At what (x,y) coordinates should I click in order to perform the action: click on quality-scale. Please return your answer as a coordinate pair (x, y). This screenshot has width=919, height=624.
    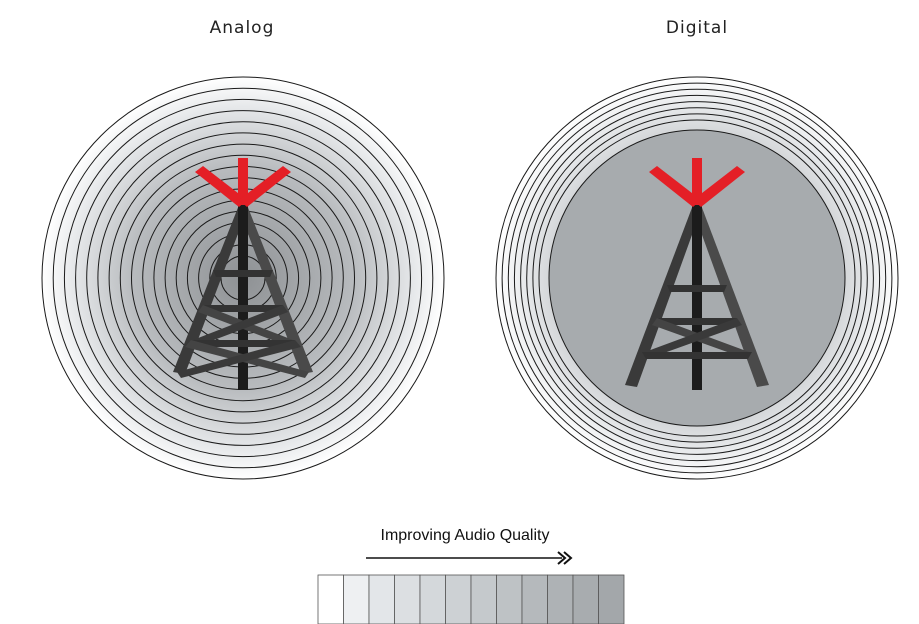
    Looking at the image, I should click on (471, 599).